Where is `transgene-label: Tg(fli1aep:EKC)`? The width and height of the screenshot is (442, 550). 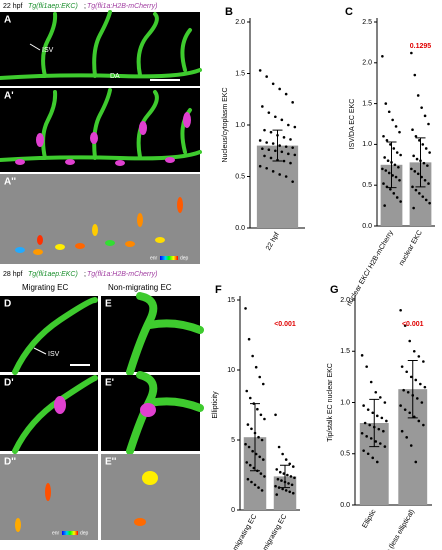 transgene-label: Tg(fli1aep:EKC) is located at coordinates (53, 274).